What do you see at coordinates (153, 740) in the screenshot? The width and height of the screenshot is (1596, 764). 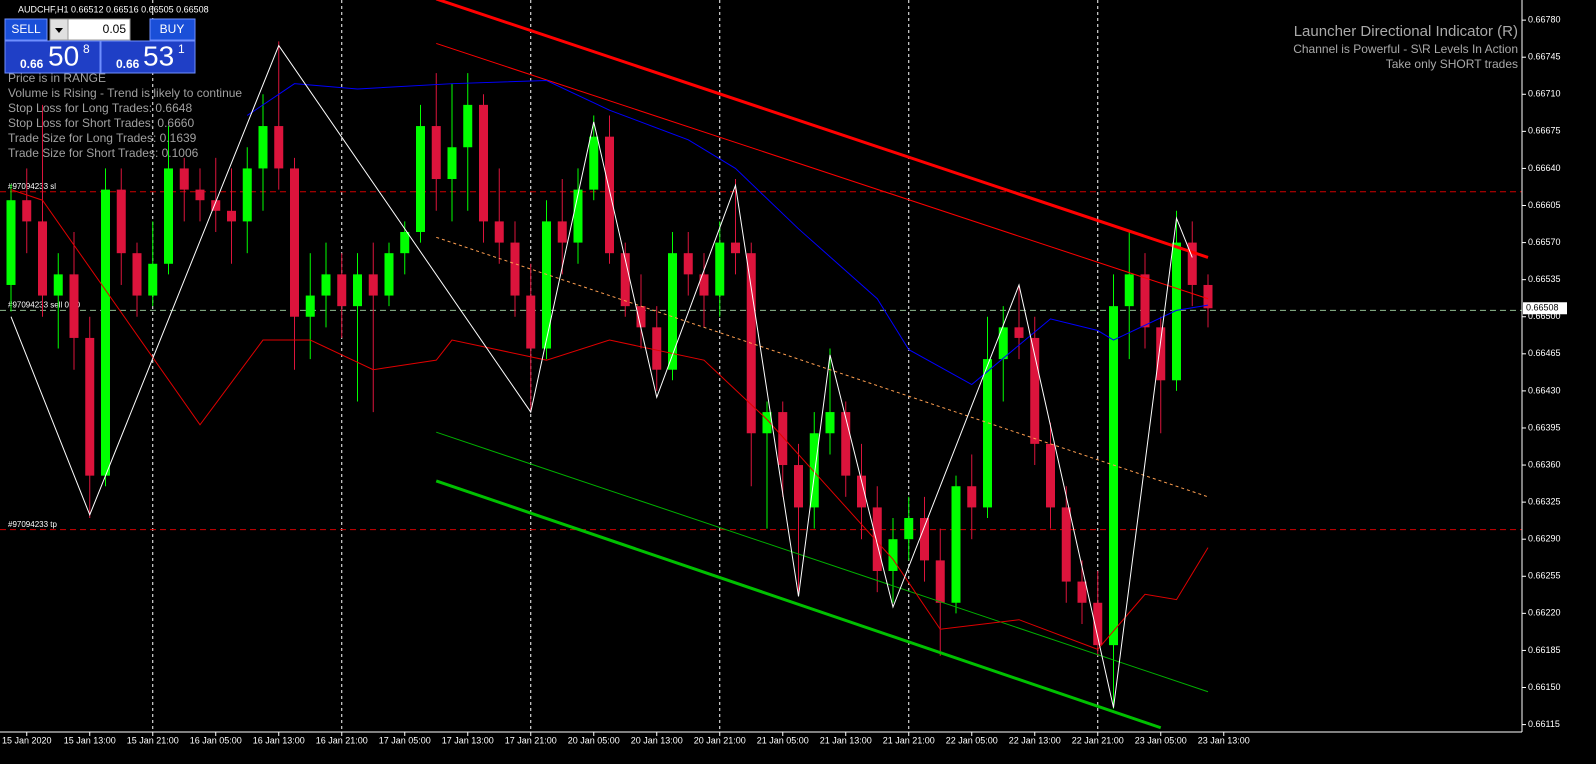 I see `x-tick-label: 15 Jan 21:00` at bounding box center [153, 740].